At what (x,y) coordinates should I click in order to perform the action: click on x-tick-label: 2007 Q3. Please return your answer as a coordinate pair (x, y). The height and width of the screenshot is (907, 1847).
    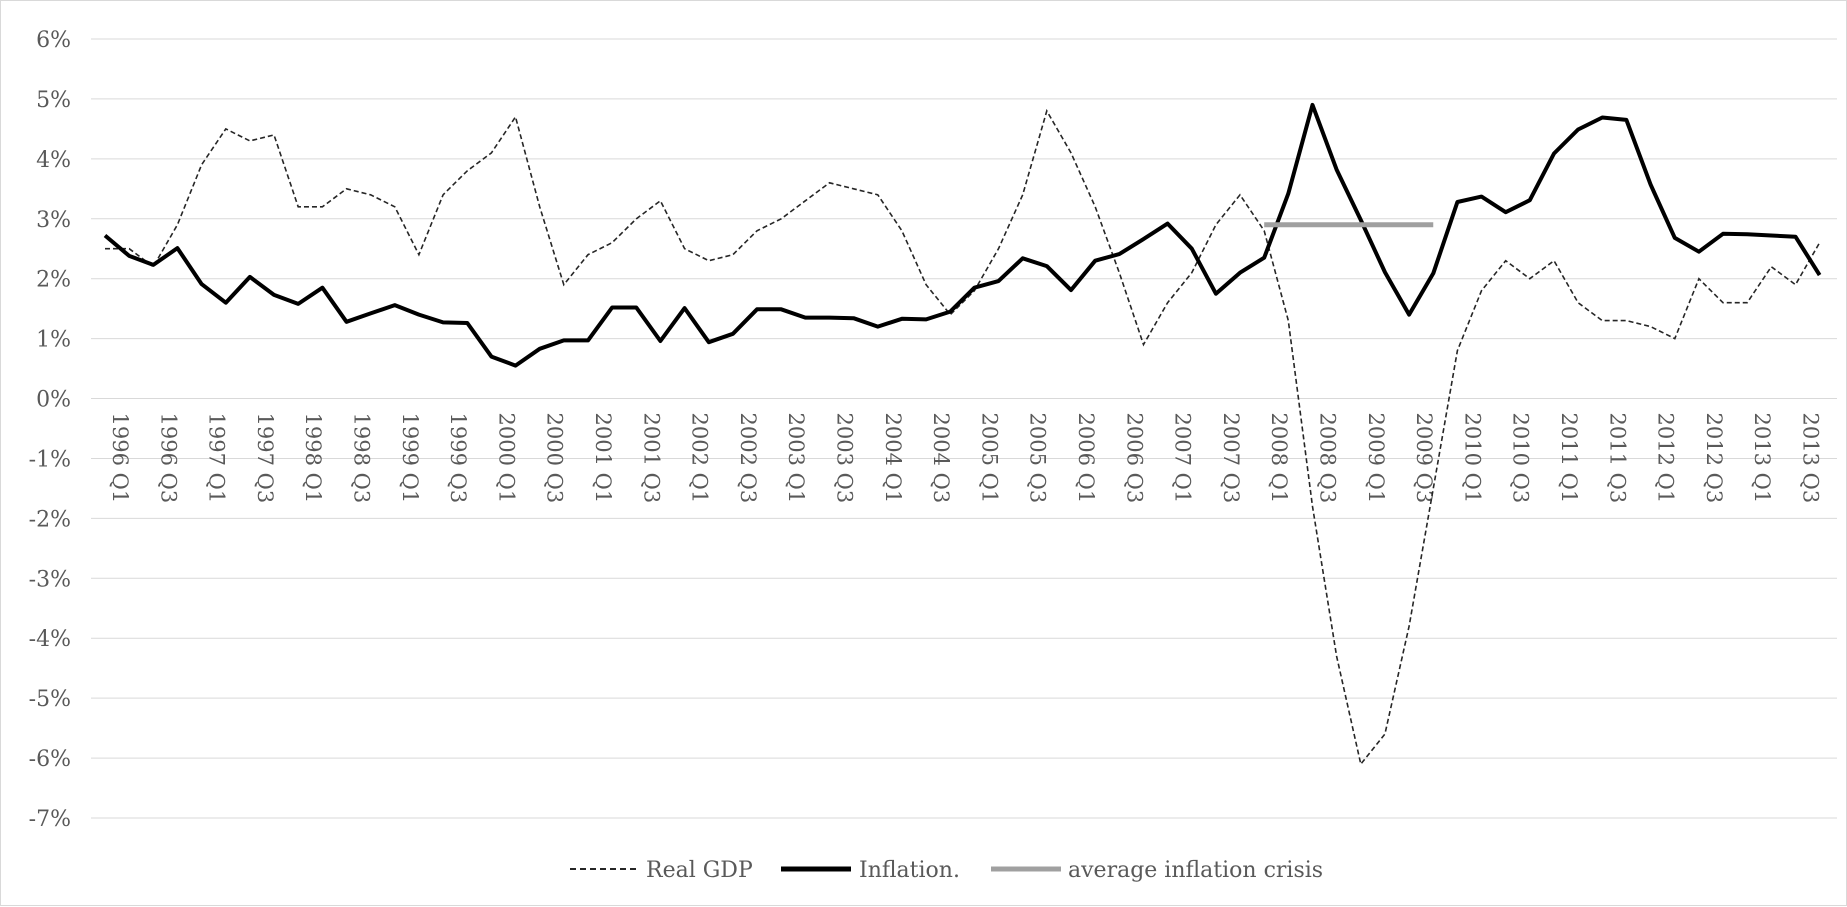
    Looking at the image, I should click on (1231, 458).